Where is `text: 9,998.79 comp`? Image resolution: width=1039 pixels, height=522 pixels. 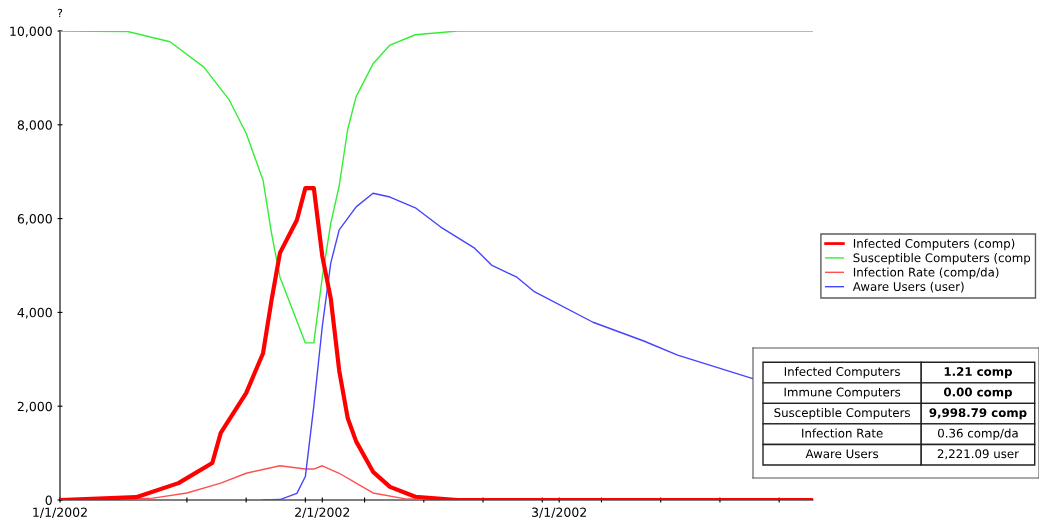
text: 9,998.79 comp is located at coordinates (978, 414).